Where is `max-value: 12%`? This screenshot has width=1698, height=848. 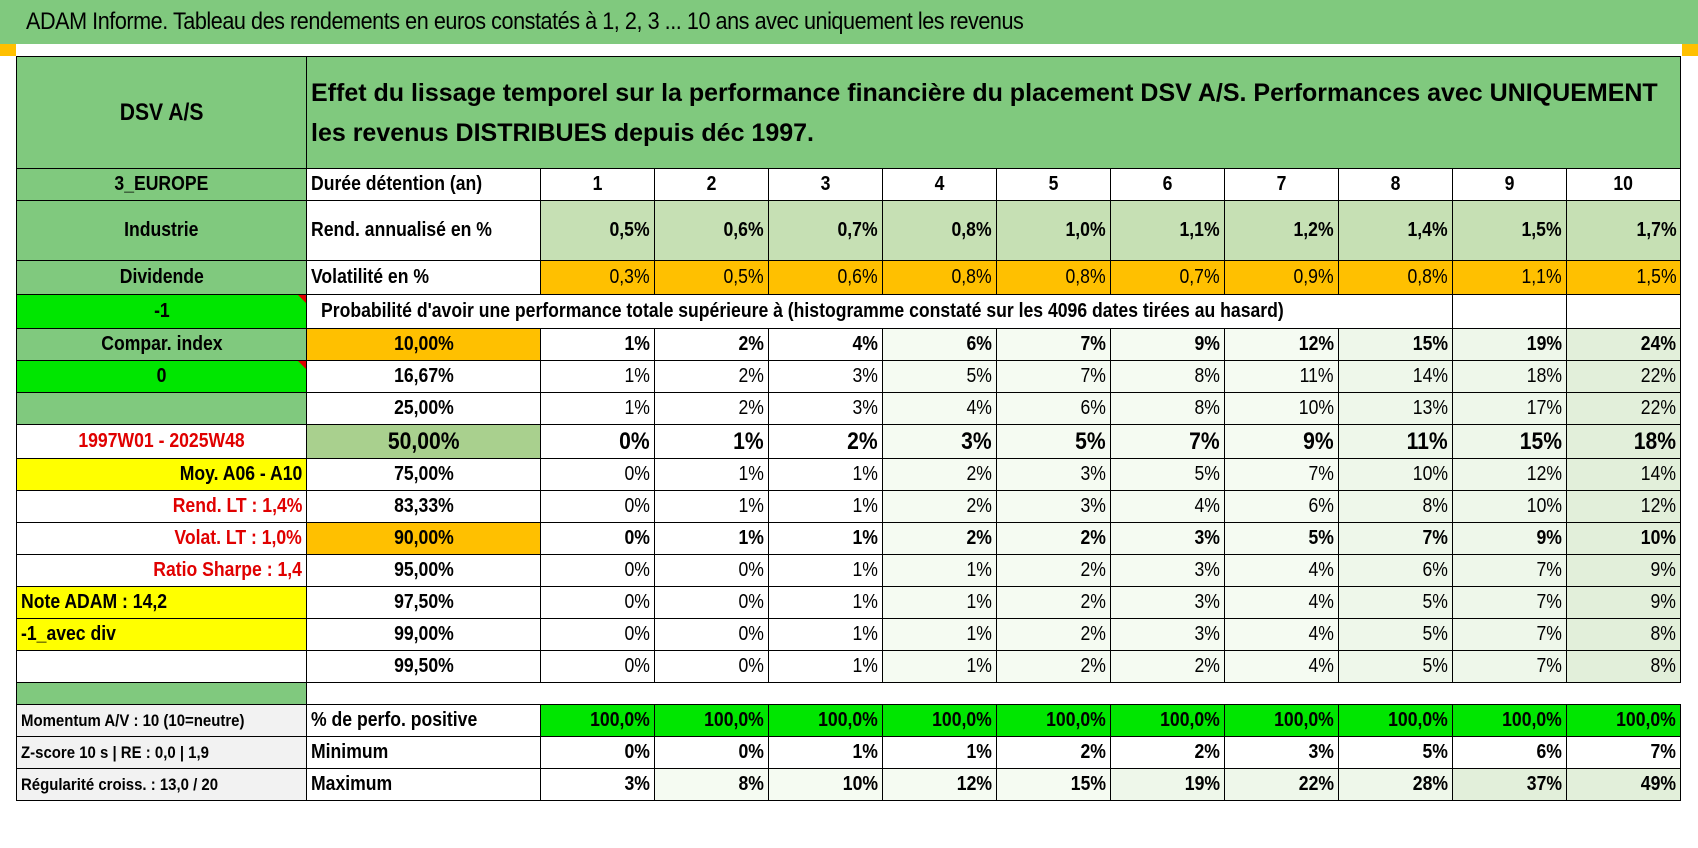
max-value: 12% is located at coordinates (939, 784).